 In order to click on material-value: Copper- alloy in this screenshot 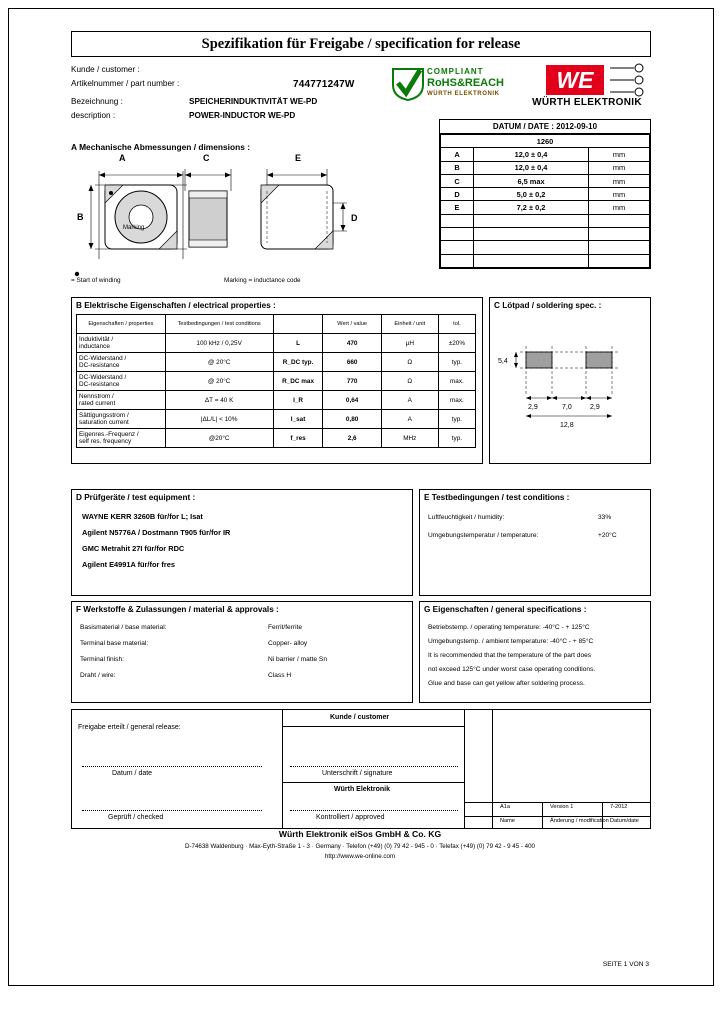, I will do `click(288, 643)`.